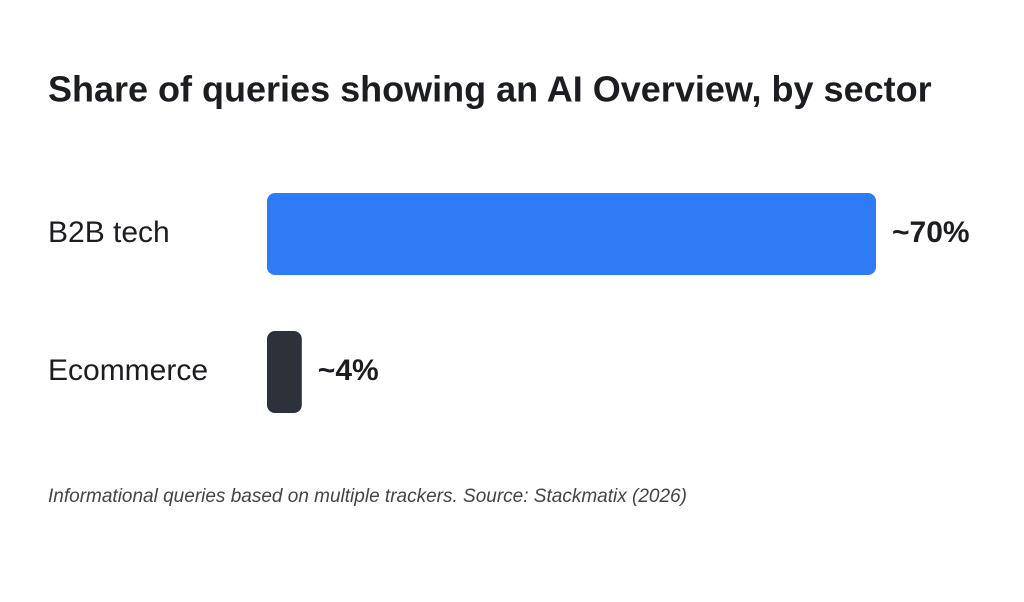 This screenshot has width=1024, height=602. Describe the element at coordinates (128, 370) in the screenshot. I see `category-label: Ecommerce` at that location.